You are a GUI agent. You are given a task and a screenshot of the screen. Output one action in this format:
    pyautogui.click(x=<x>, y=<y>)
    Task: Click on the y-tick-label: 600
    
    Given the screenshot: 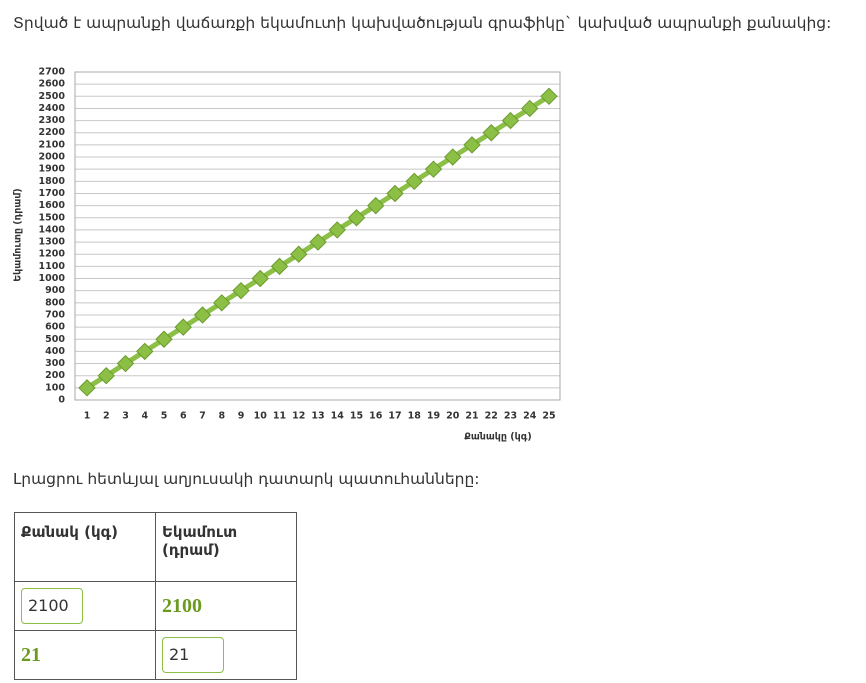 What is the action you would take?
    pyautogui.click(x=55, y=327)
    